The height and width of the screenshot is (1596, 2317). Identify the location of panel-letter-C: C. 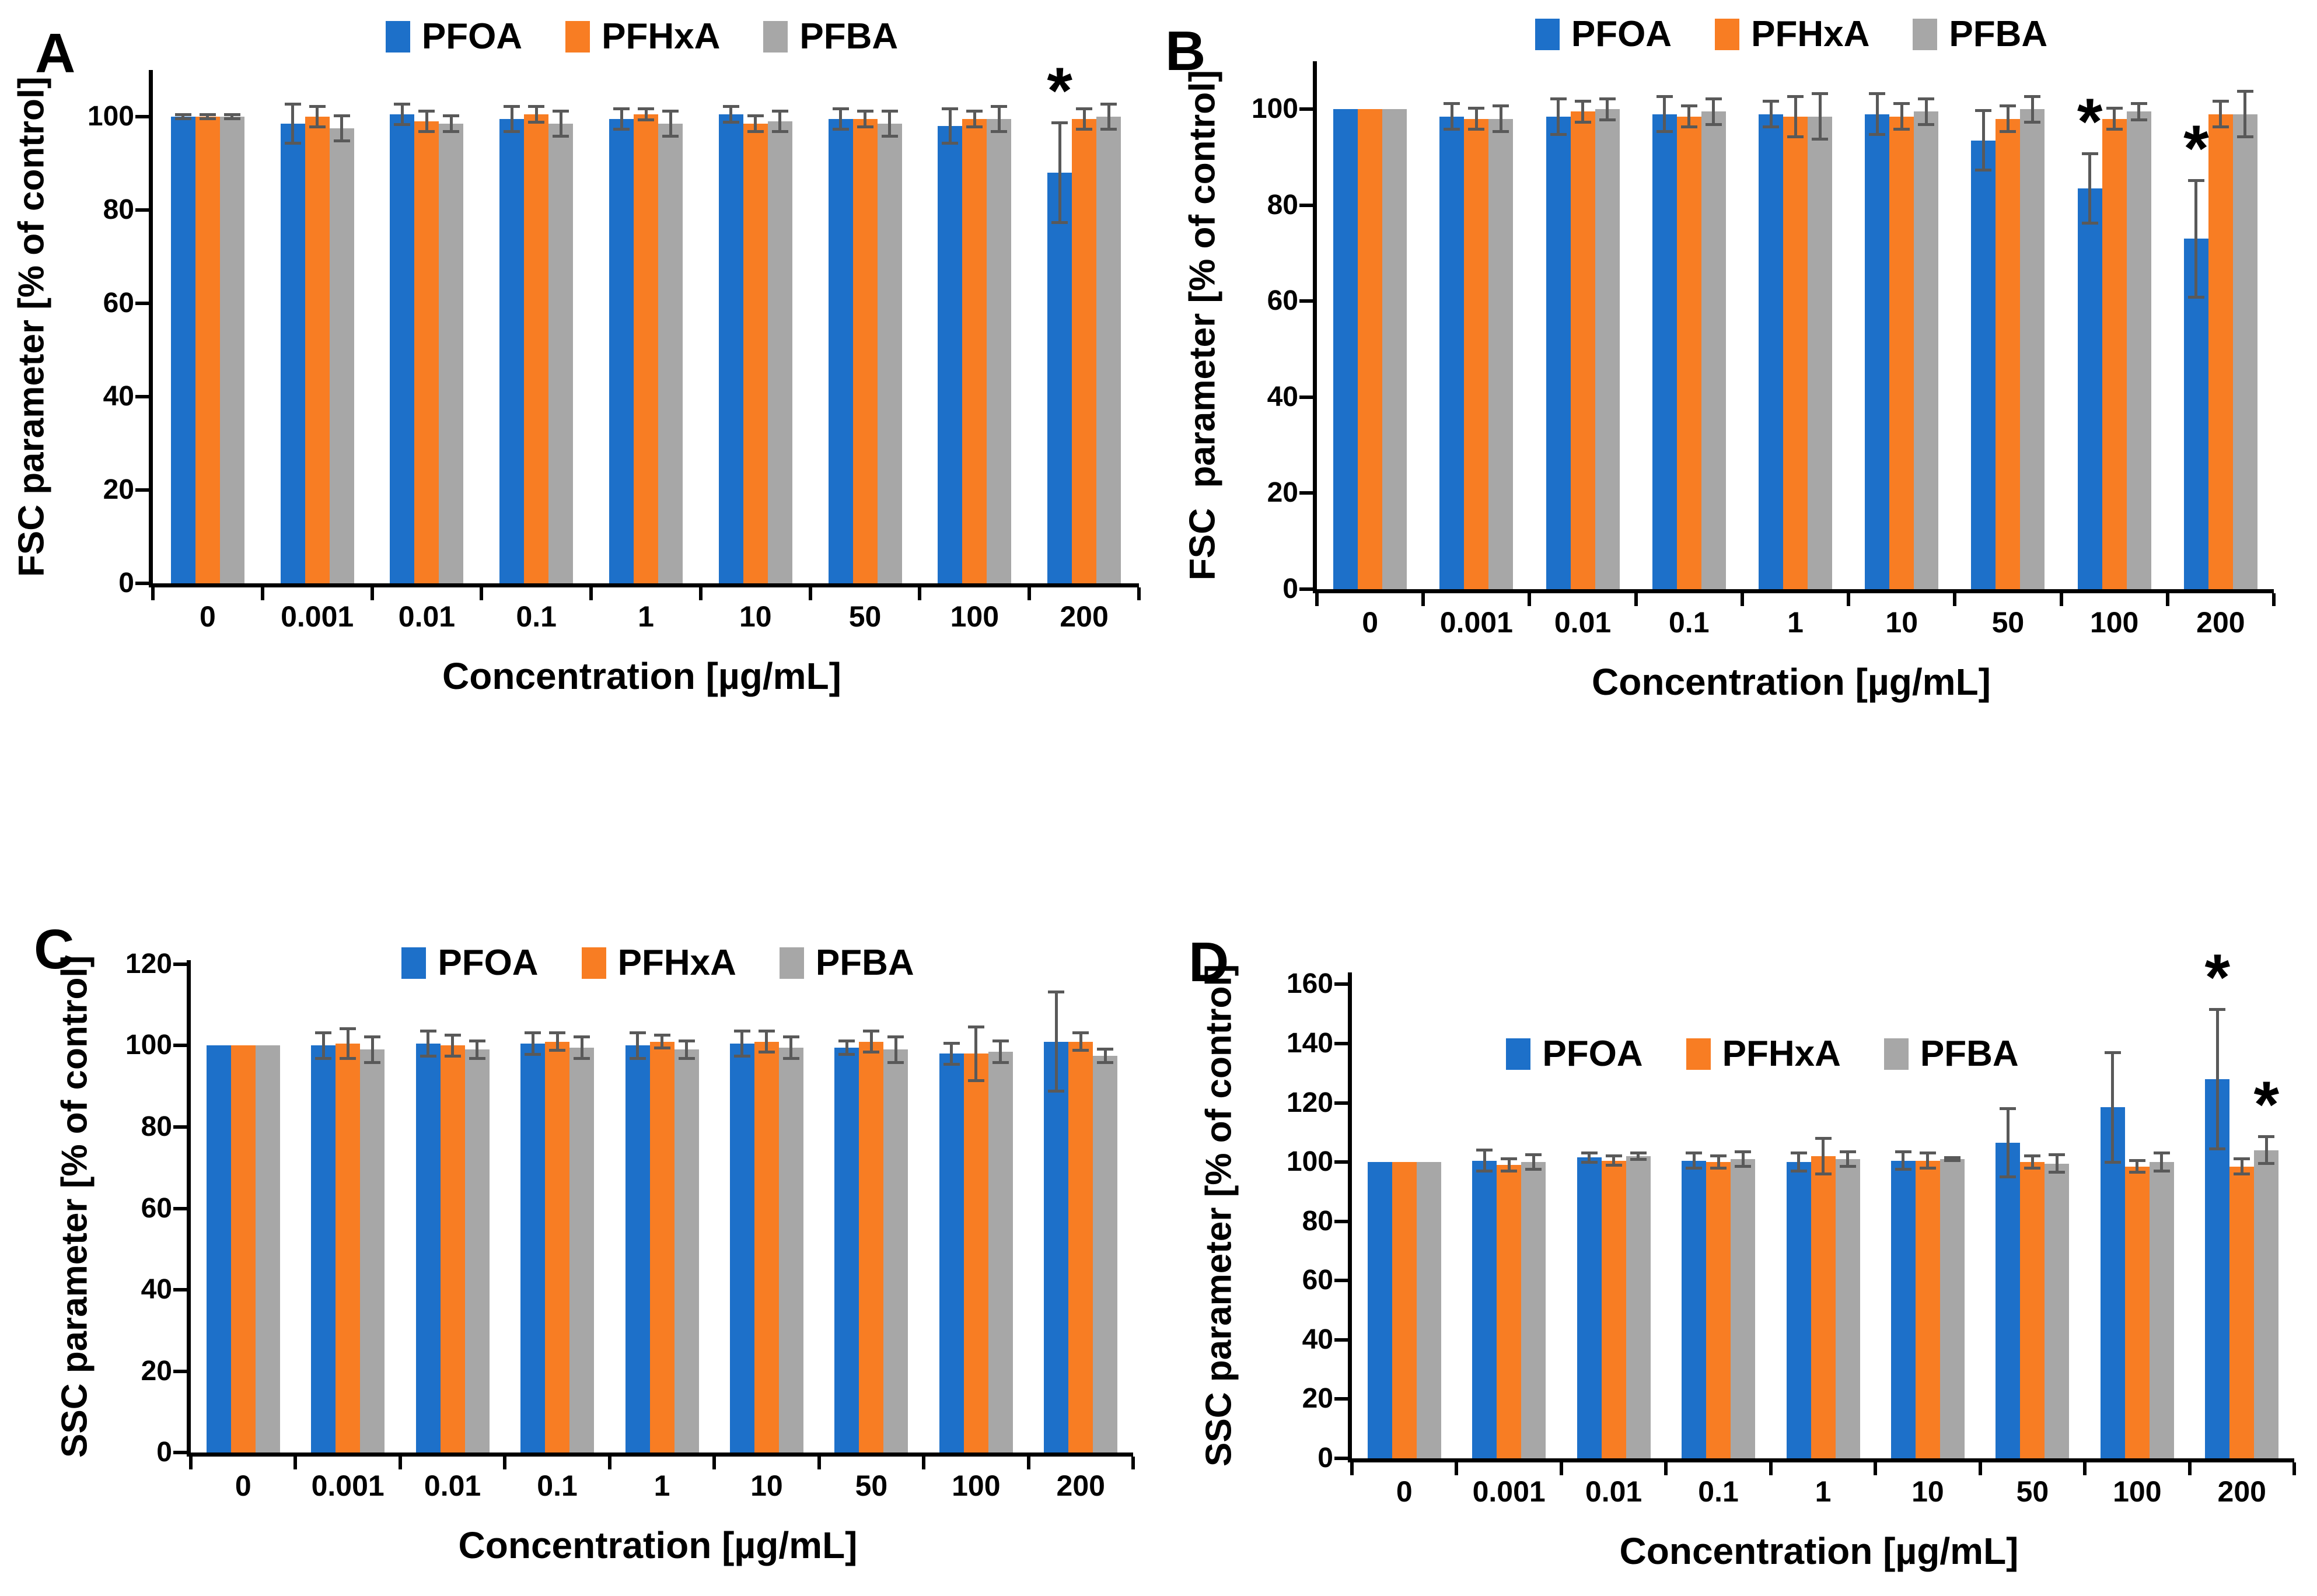
(54, 949).